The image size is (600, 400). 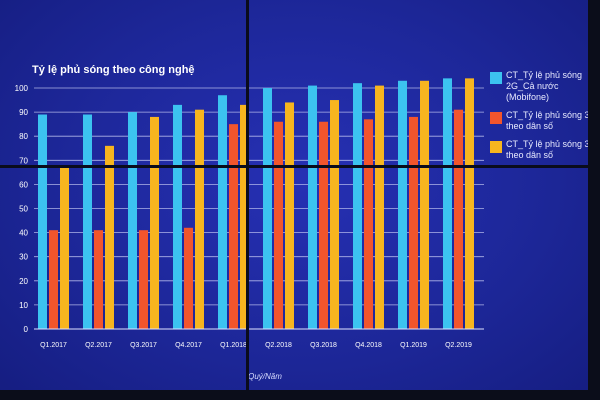 What do you see at coordinates (23, 209) in the screenshot?
I see `y-tick-label: 50` at bounding box center [23, 209].